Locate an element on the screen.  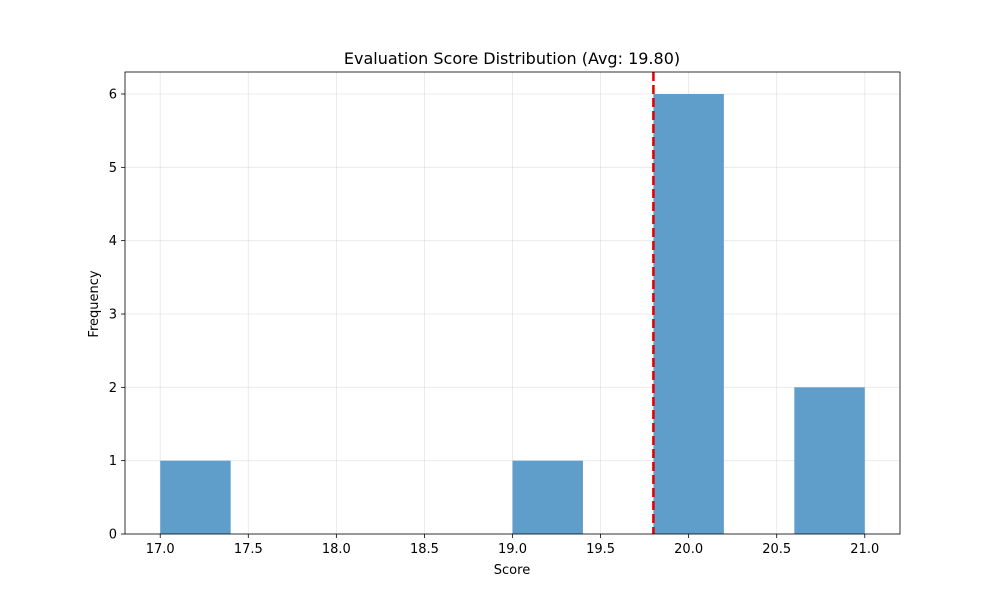
x-tick-label: 19.5 is located at coordinates (600, 549).